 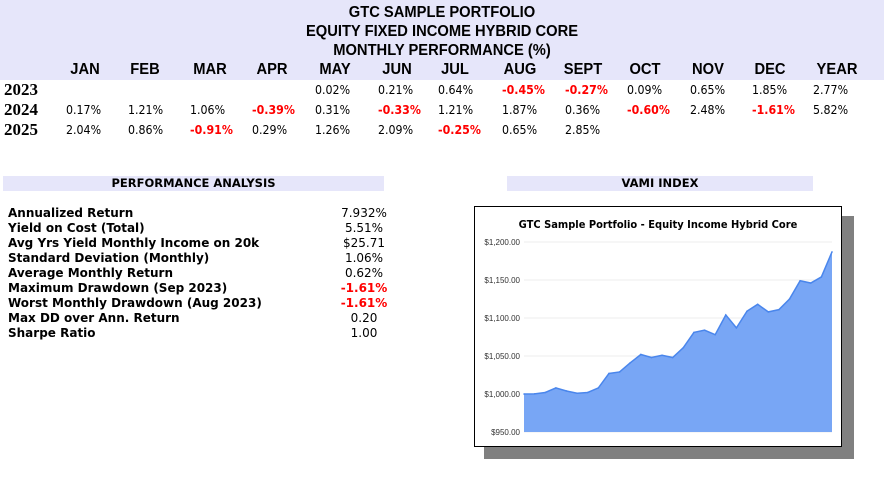 I want to click on performance-cell: 5.82%, so click(x=831, y=110).